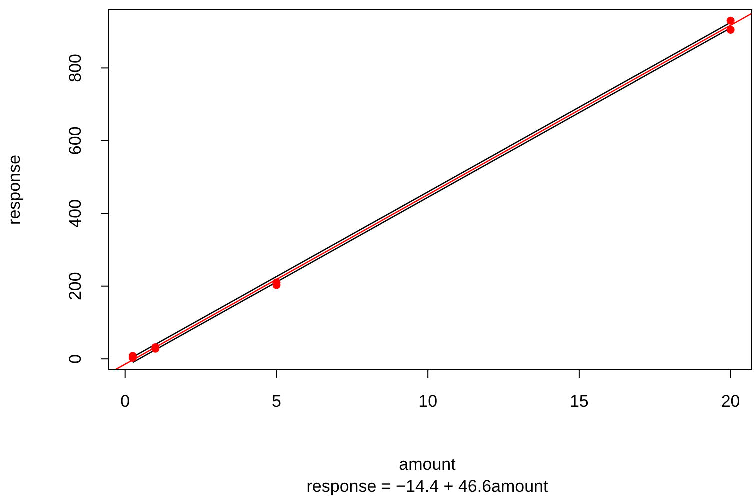 Image resolution: width=754 pixels, height=501 pixels. I want to click on y-tick-label: 0, so click(75, 359).